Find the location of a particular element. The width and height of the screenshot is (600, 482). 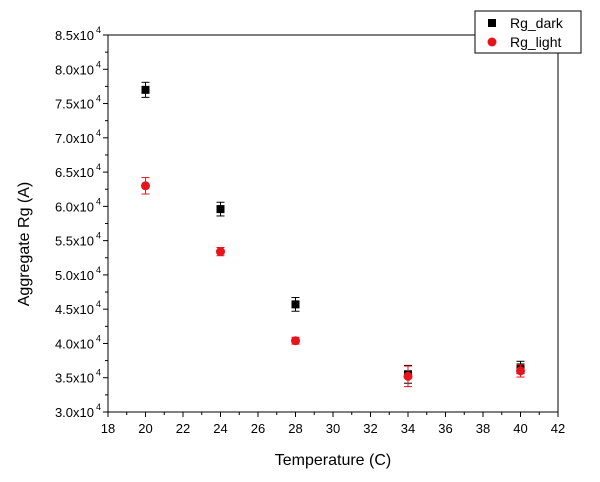

y-tick-label: 8.5x10 is located at coordinates (74, 35).